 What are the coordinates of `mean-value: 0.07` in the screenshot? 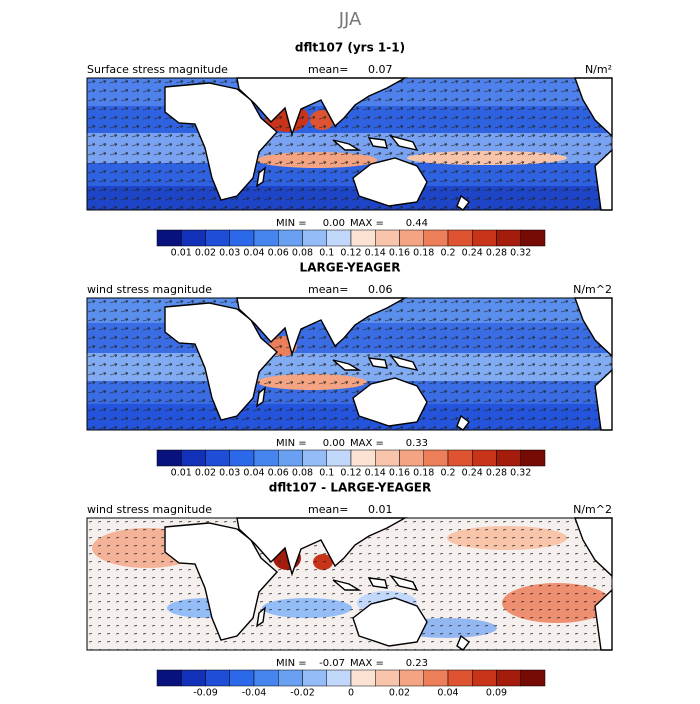 It's located at (380, 69).